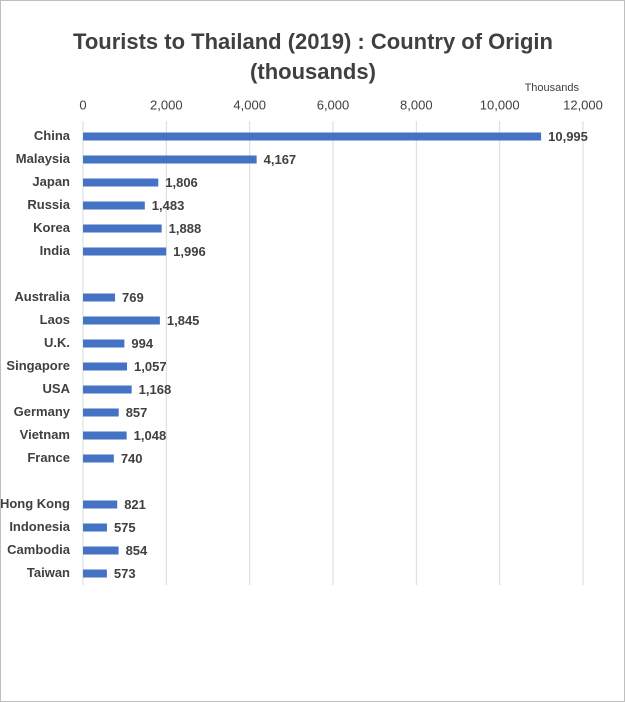  What do you see at coordinates (45, 434) in the screenshot?
I see `y-tick-label: Vietnam` at bounding box center [45, 434].